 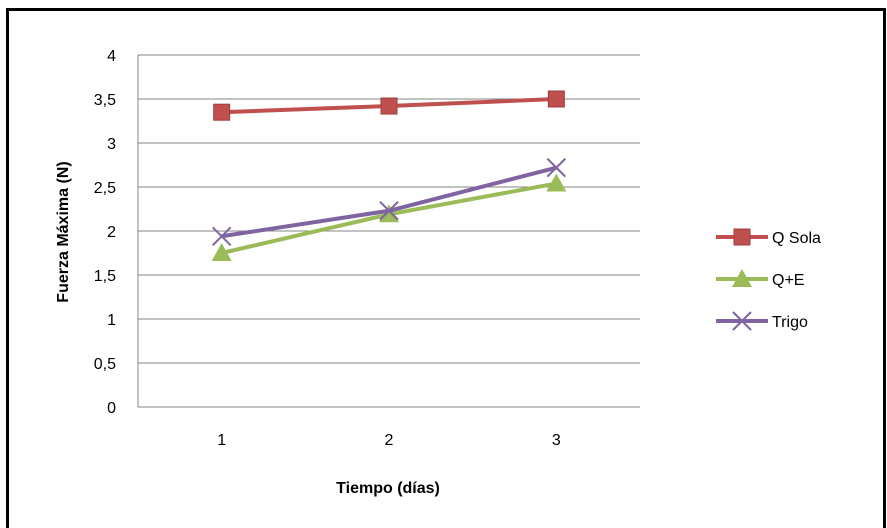 What do you see at coordinates (221, 440) in the screenshot?
I see `x-tick-label: 1` at bounding box center [221, 440].